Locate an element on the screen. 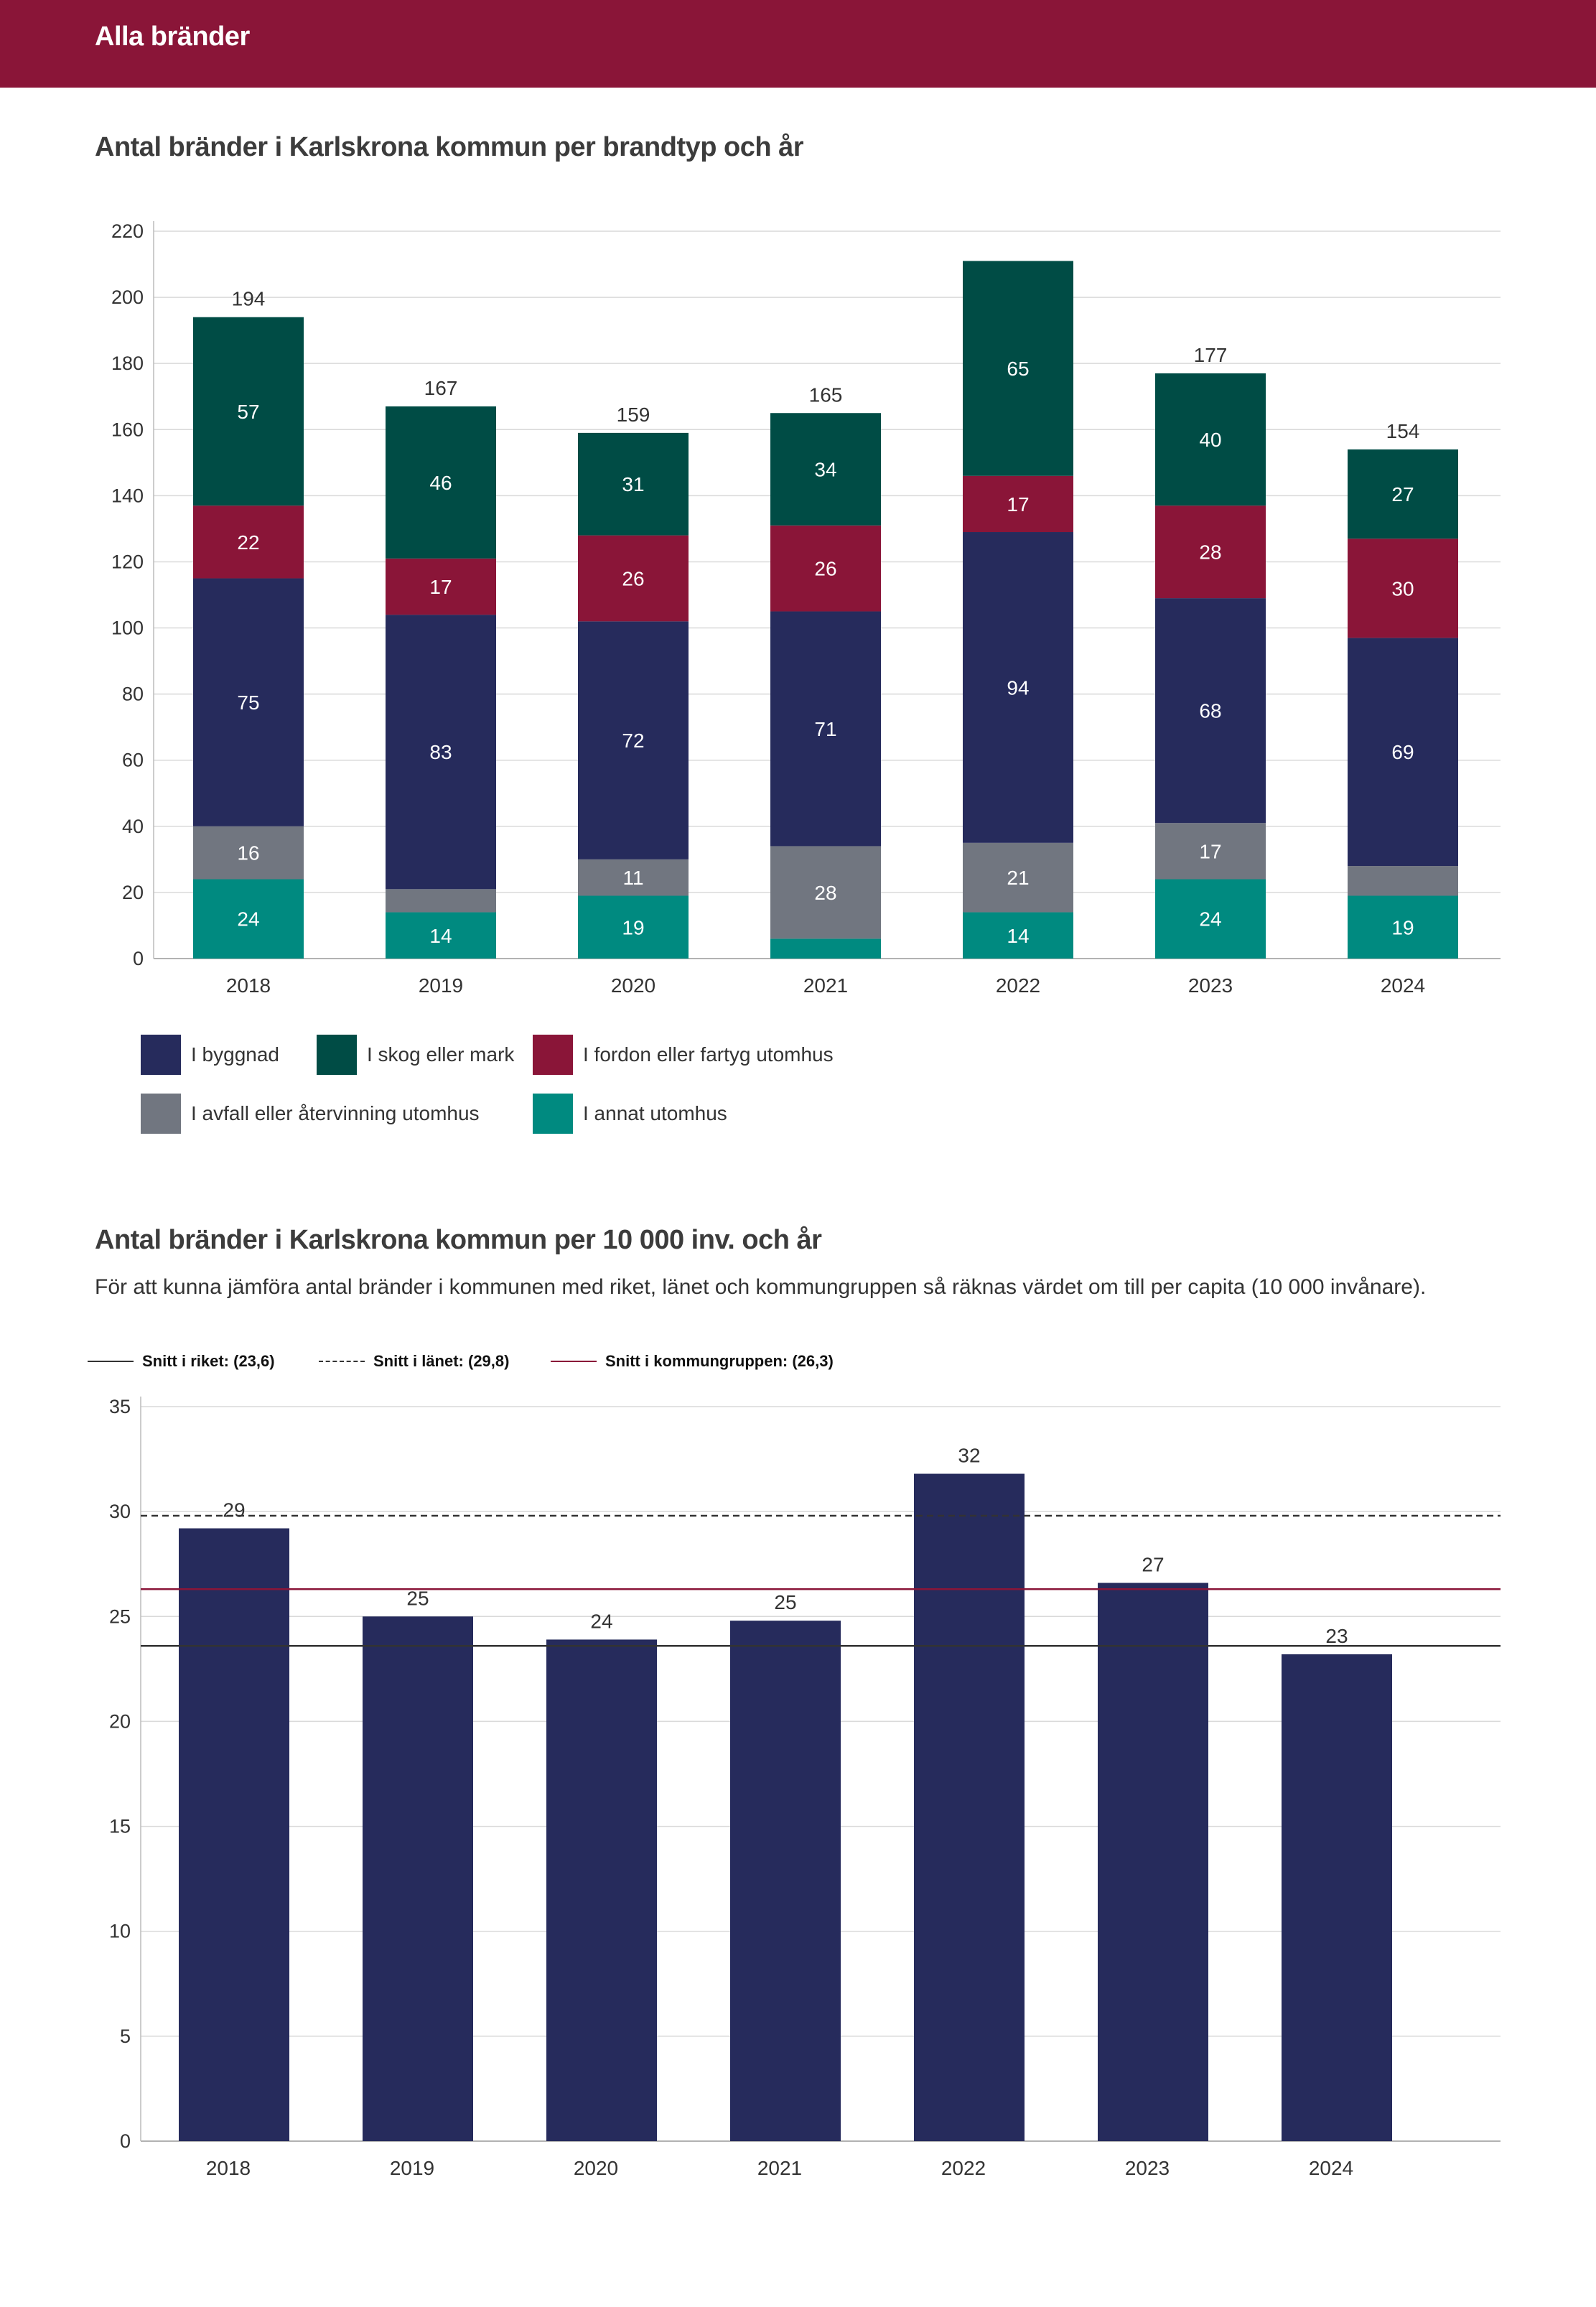  chart2-y-tick-label: 30 is located at coordinates (120, 1511).